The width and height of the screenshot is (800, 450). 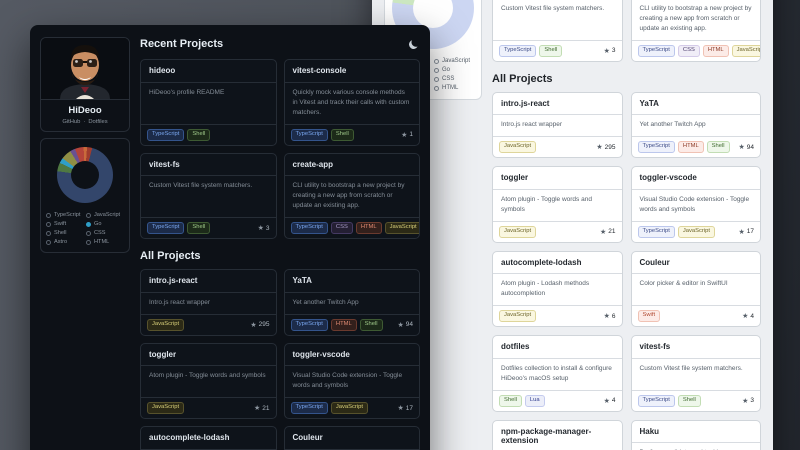 What do you see at coordinates (65, 233) in the screenshot?
I see `legend-item-shell: Shell` at bounding box center [65, 233].